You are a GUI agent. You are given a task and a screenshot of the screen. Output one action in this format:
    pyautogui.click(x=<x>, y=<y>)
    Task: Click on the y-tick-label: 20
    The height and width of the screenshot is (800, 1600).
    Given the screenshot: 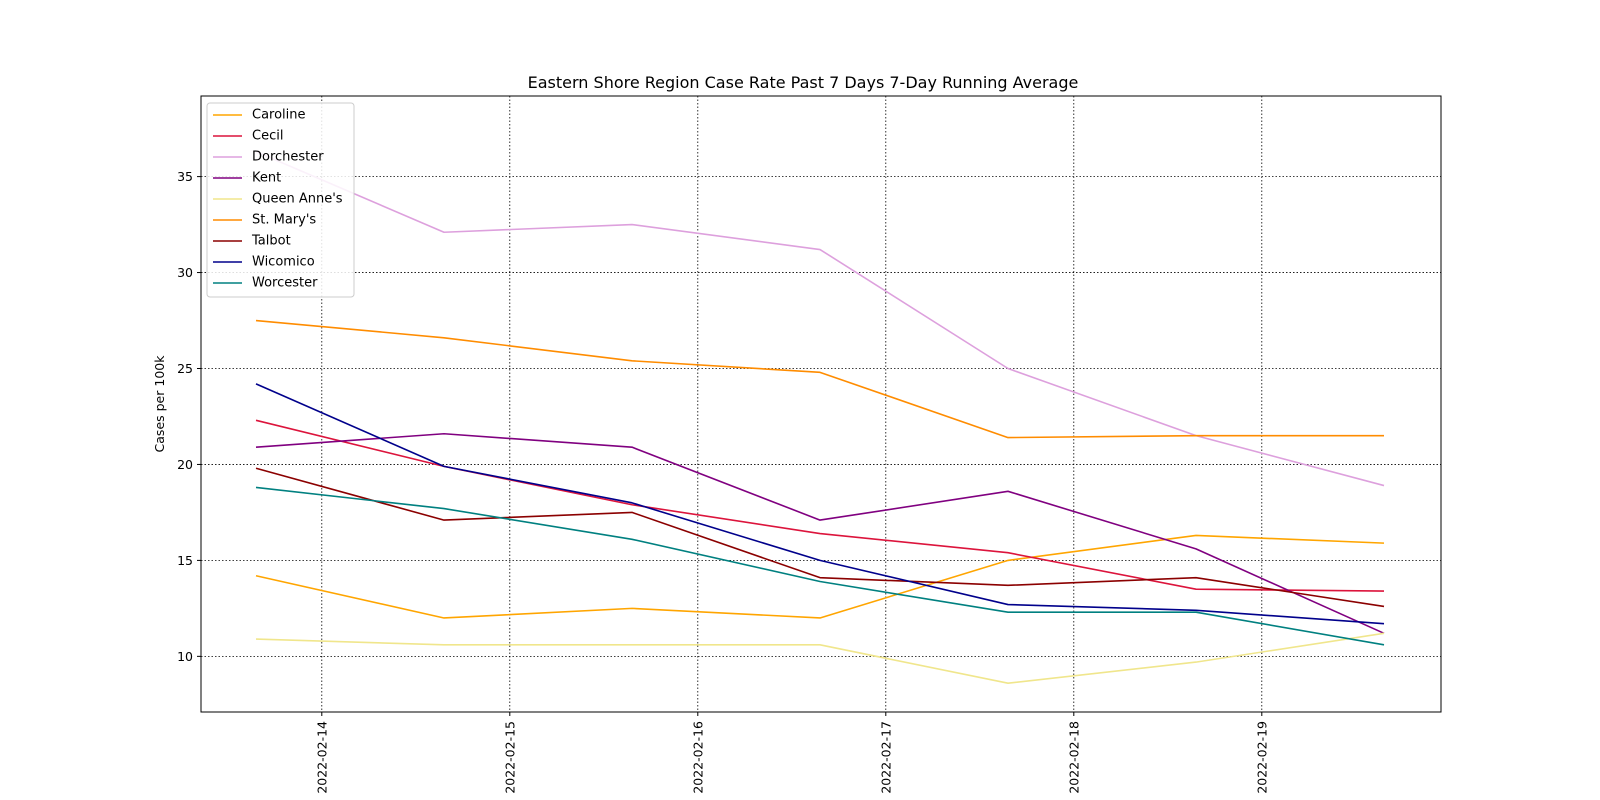 What is the action you would take?
    pyautogui.click(x=185, y=464)
    